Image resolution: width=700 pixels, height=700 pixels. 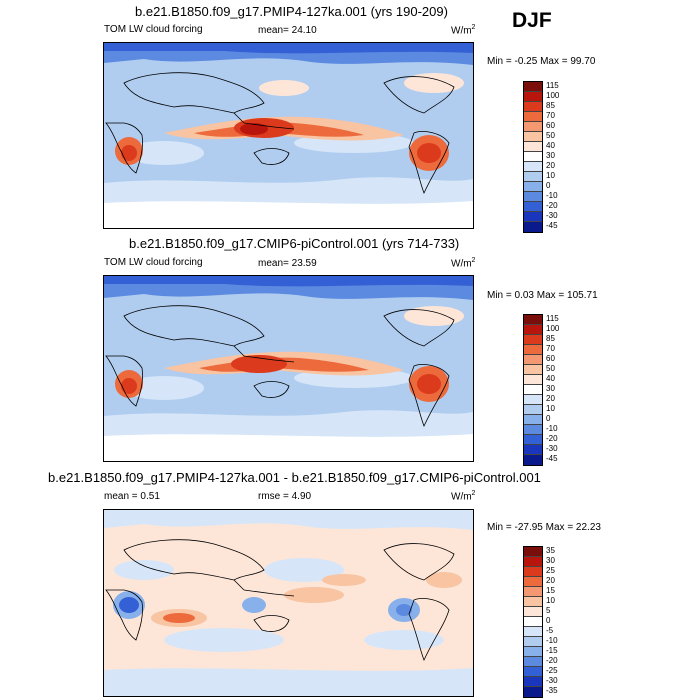 I want to click on panel1-map, so click(x=288, y=135).